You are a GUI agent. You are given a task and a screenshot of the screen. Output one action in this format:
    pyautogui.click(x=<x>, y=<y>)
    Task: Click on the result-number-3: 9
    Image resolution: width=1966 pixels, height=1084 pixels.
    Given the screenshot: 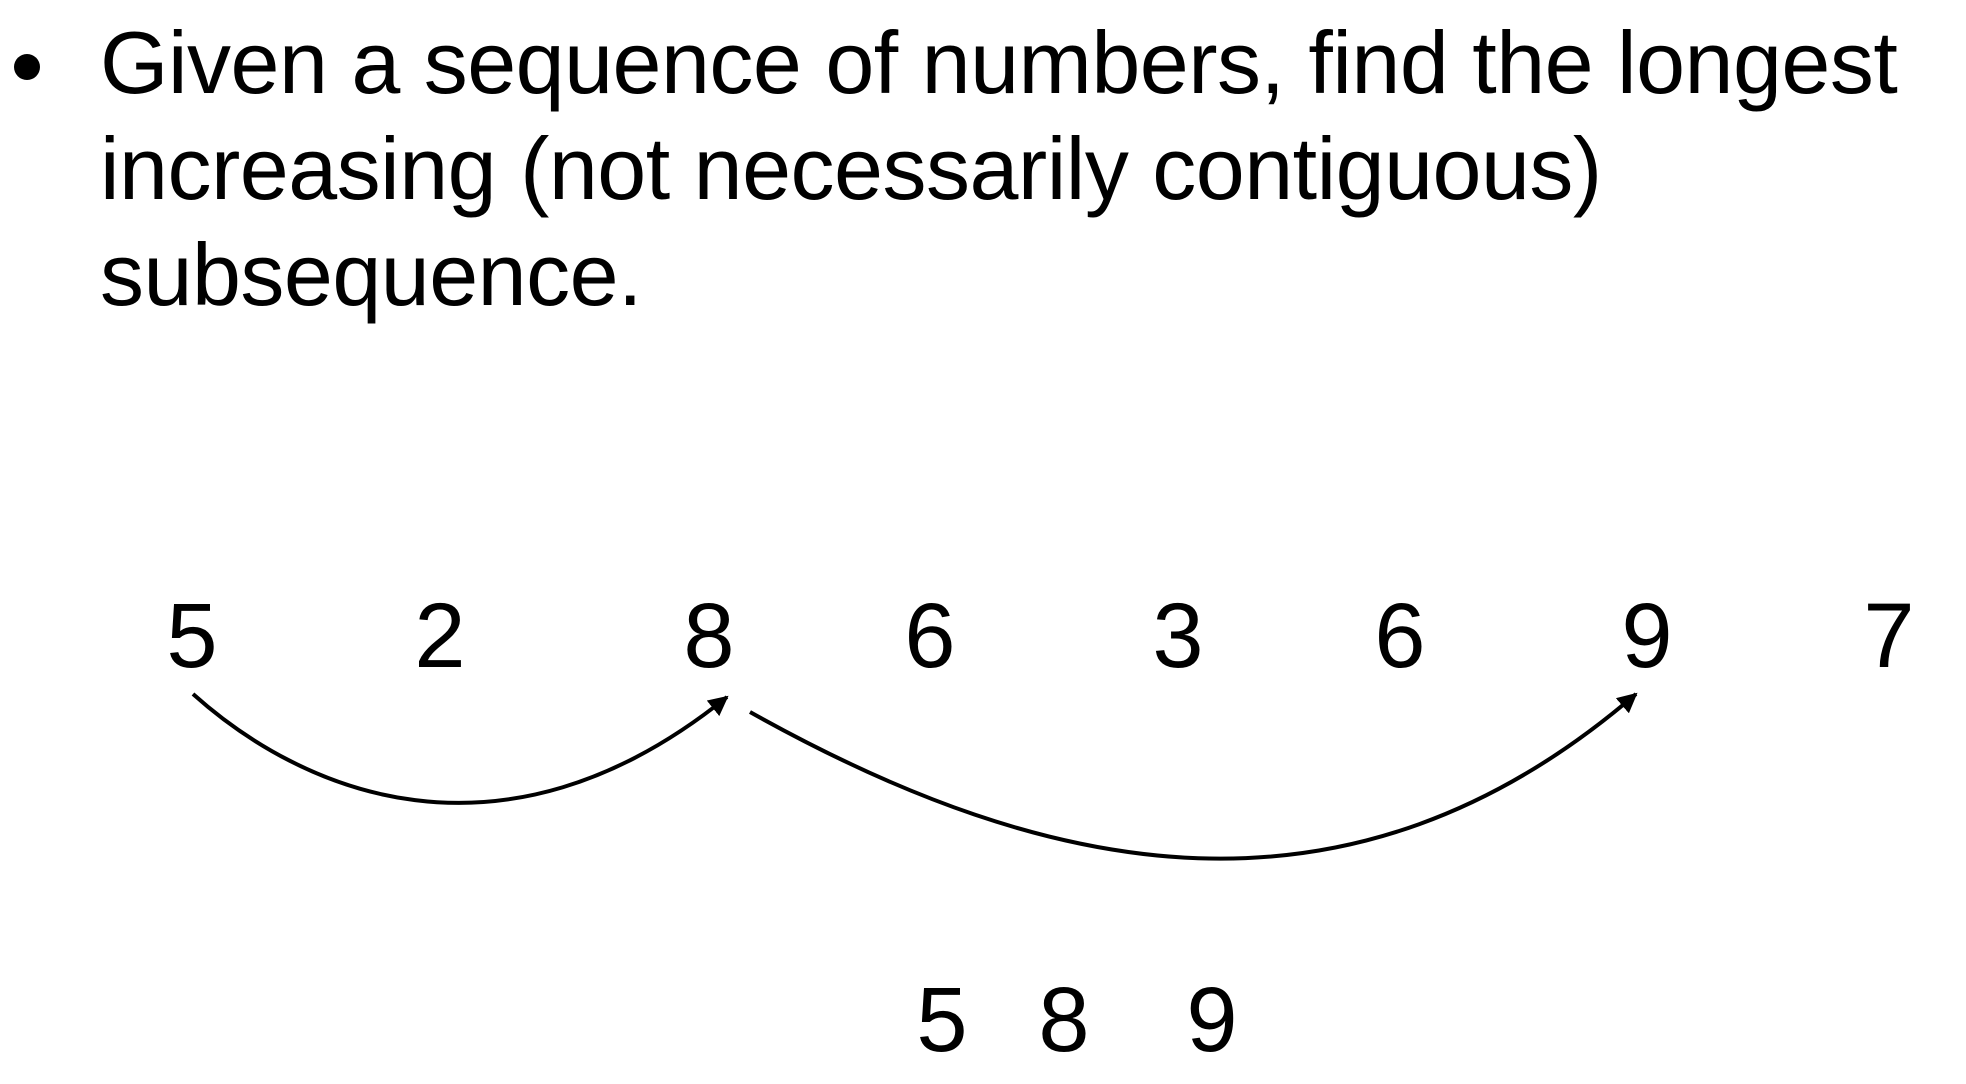 What is the action you would take?
    pyautogui.click(x=1212, y=1020)
    